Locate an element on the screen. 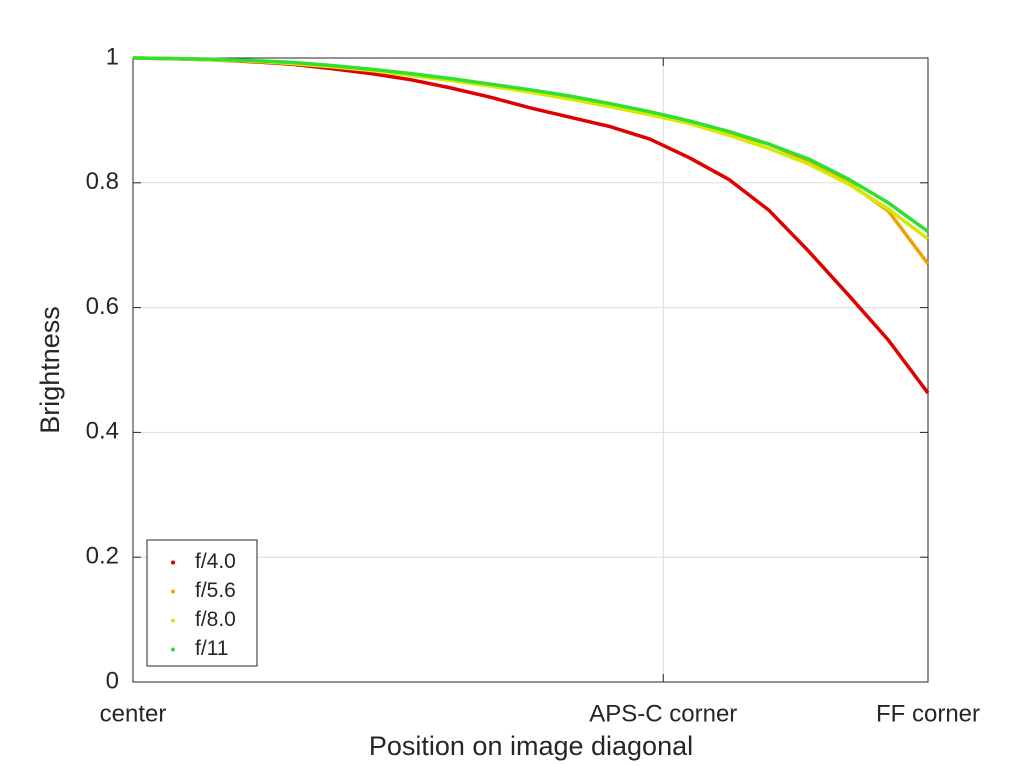 This screenshot has width=1026, height=766. legend-label: f/8.0 is located at coordinates (215, 619).